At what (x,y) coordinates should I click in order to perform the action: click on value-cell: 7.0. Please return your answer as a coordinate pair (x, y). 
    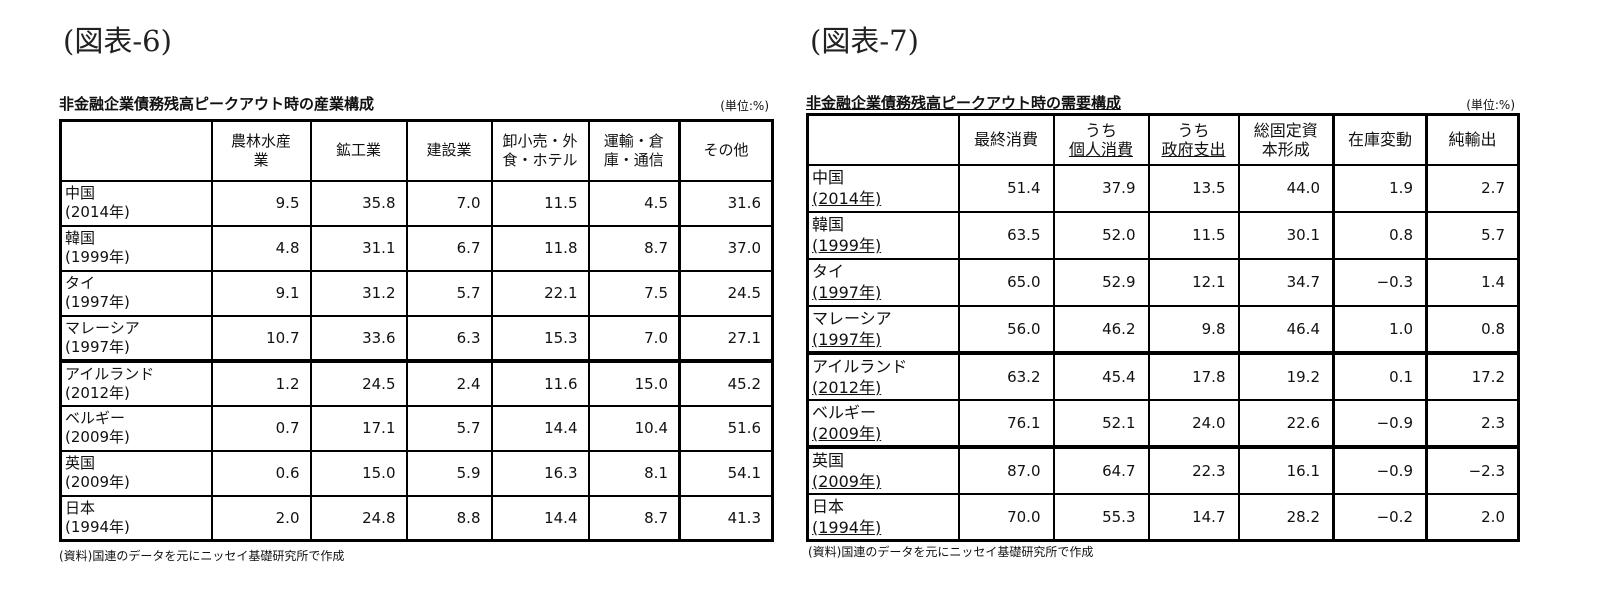
    Looking at the image, I should click on (449, 203).